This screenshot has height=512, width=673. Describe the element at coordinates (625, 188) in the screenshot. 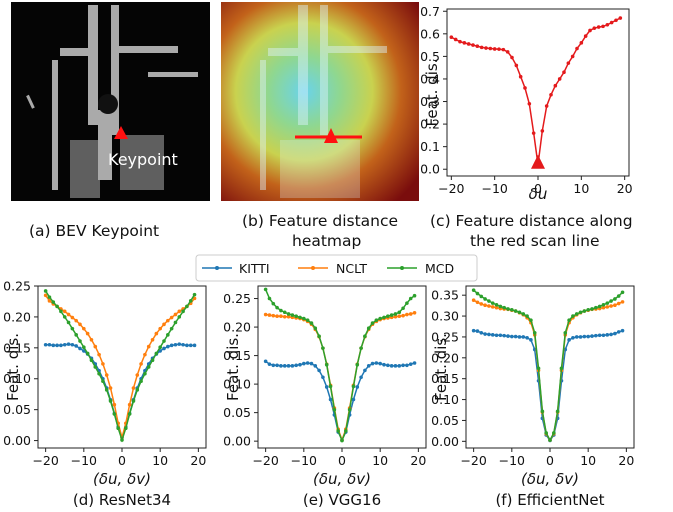

I see `x-tick-label: 20` at that location.